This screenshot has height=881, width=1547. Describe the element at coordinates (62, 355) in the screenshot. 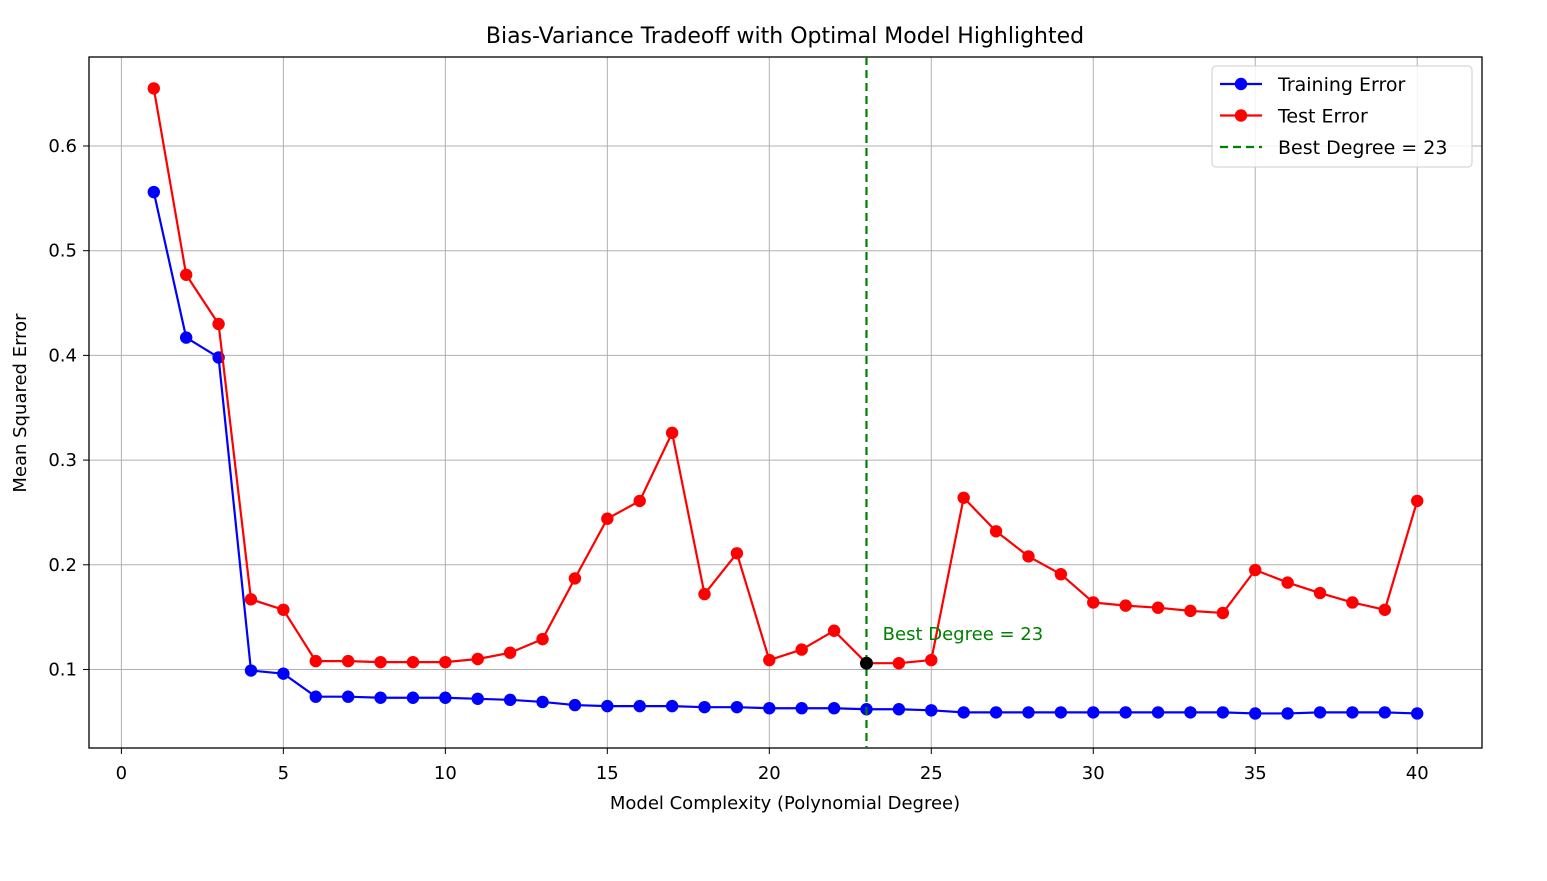

I see `y-tick-label: 0.4` at that location.